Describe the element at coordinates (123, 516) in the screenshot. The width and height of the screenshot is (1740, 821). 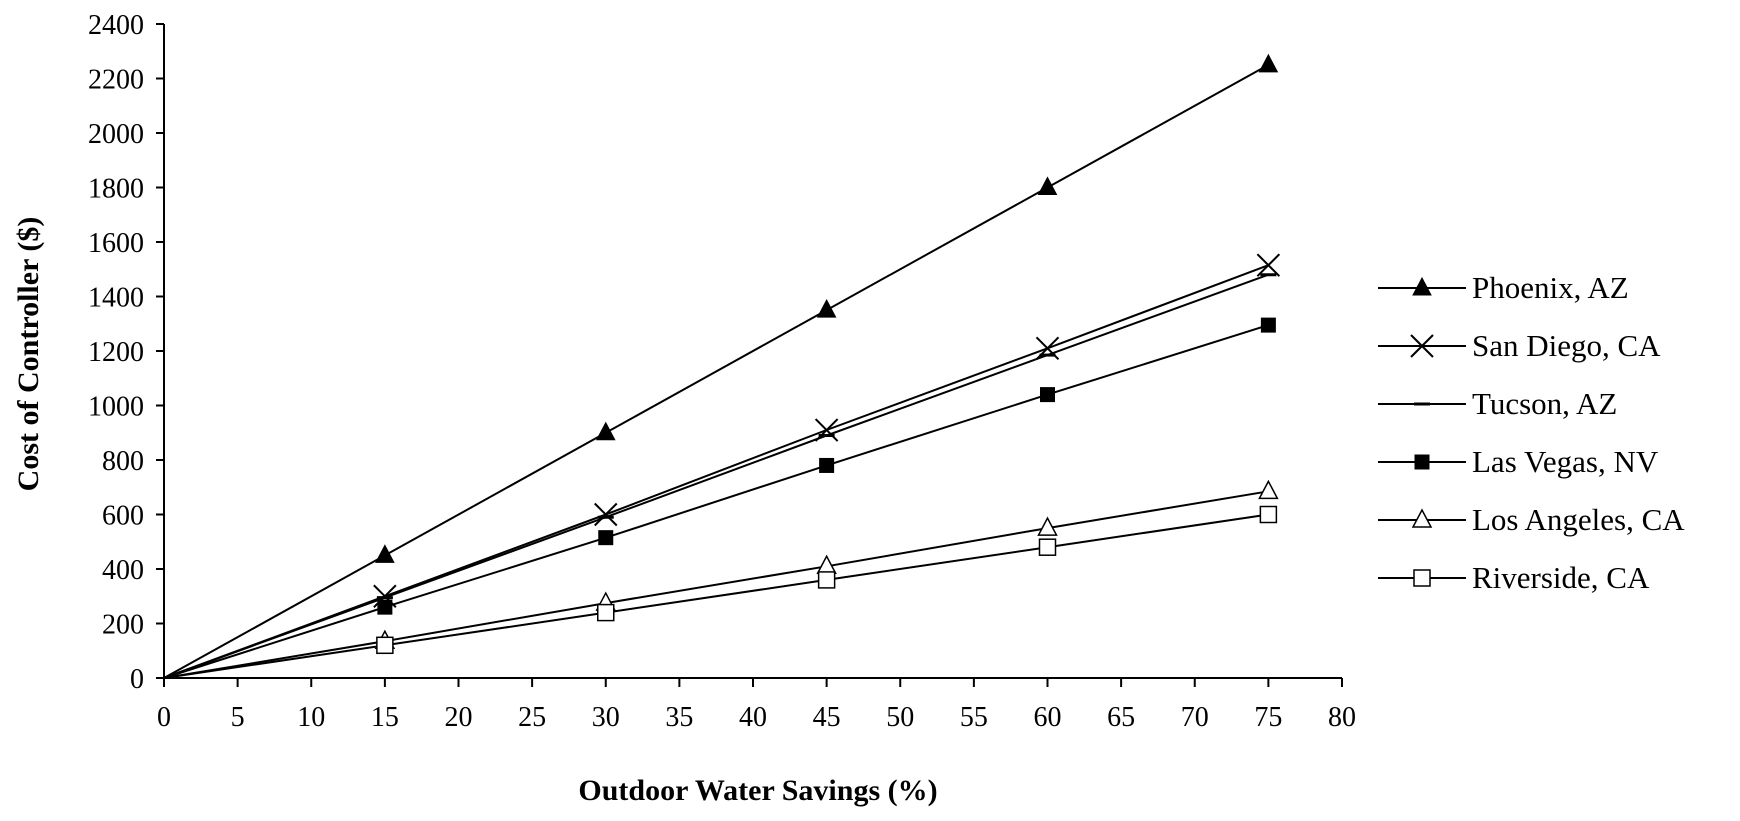
I see `y-tick-label: 600` at that location.